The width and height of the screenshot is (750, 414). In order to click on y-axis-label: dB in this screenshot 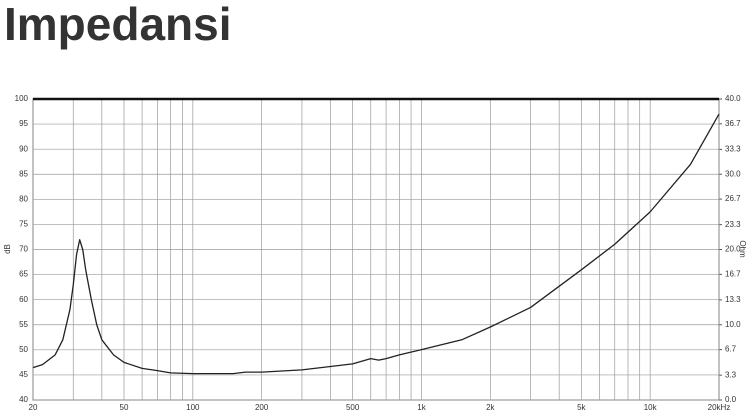, I will do `click(7, 249)`.